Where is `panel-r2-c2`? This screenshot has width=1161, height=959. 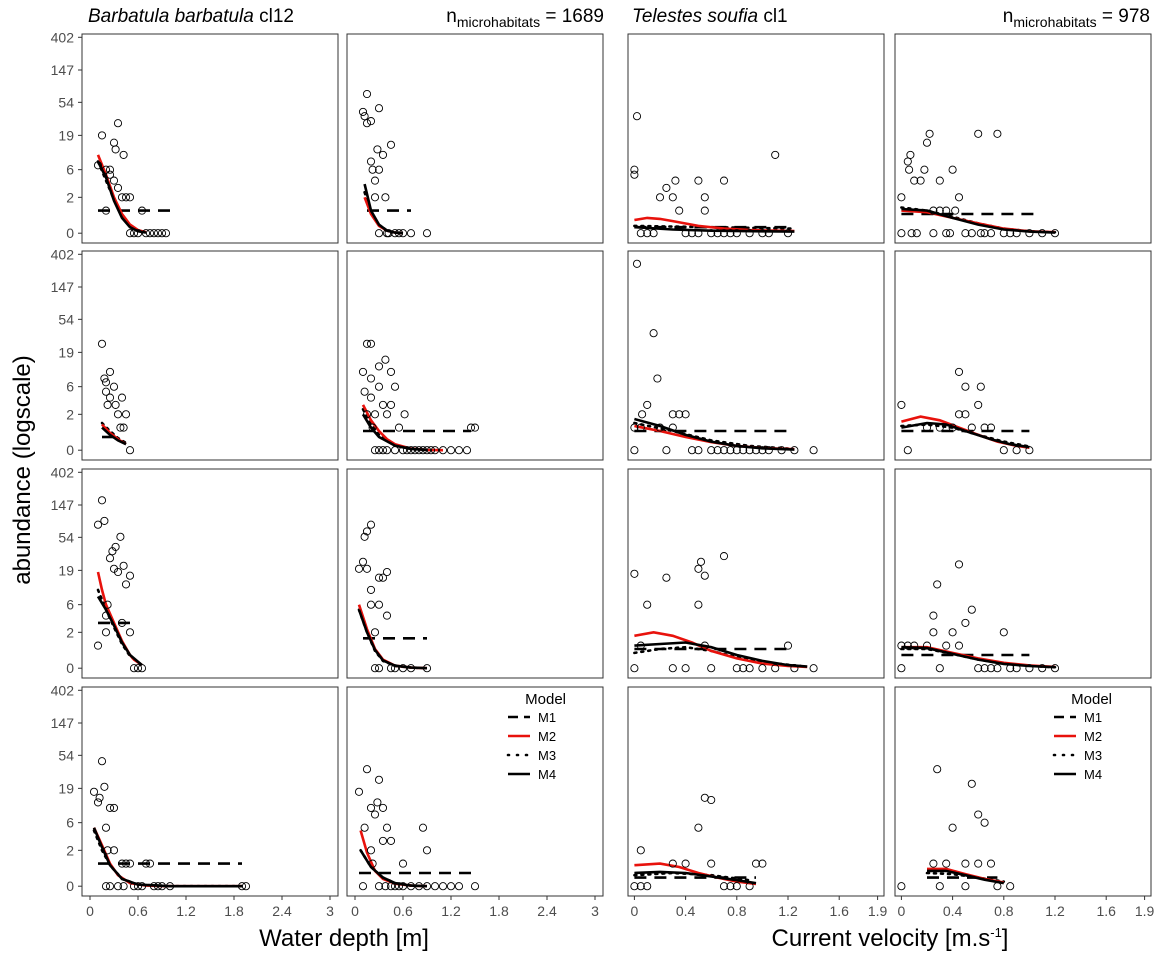 panel-r2-c2 is located at coordinates (756, 573).